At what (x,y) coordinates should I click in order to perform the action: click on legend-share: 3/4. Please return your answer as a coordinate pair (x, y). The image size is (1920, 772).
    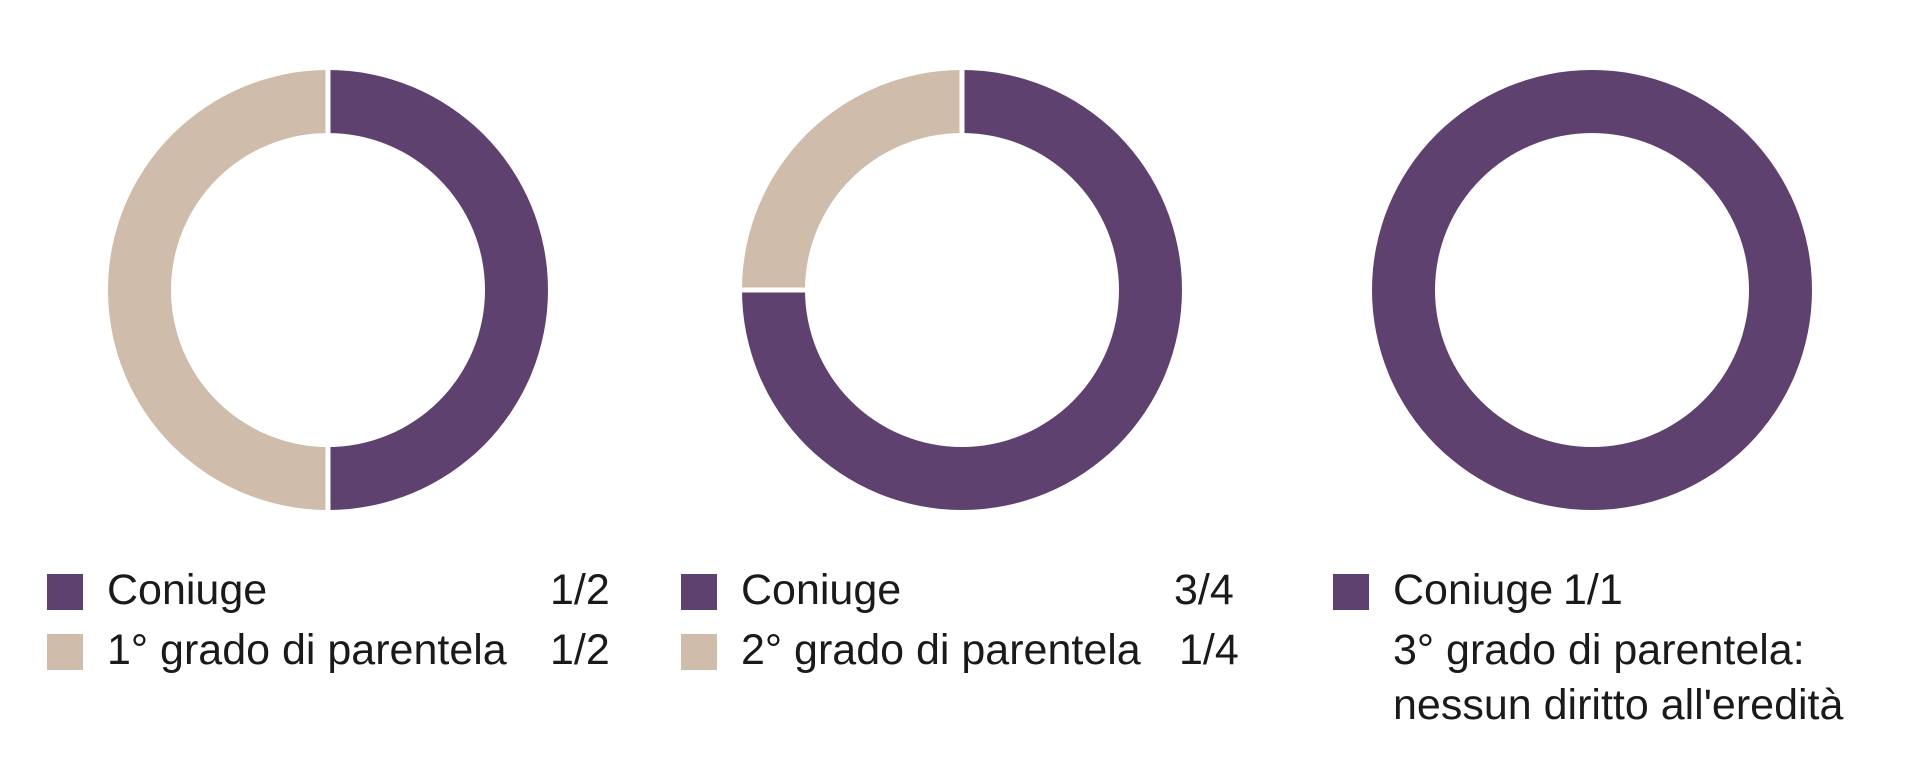
    Looking at the image, I should click on (1204, 590).